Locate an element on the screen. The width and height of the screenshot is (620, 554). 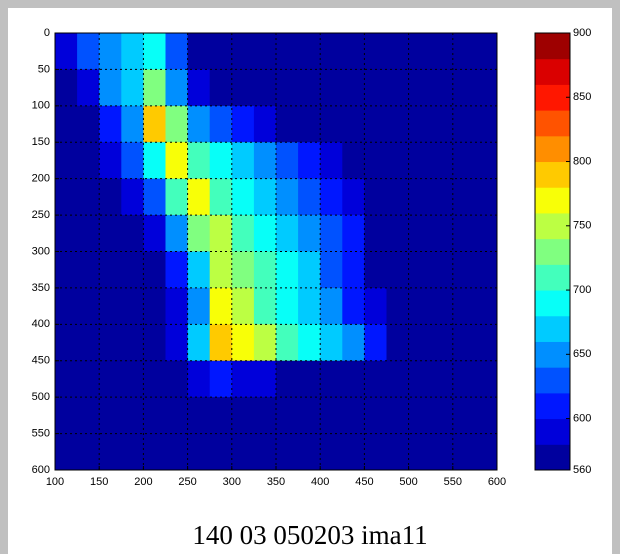
x-tick-label: 200 is located at coordinates (143, 482).